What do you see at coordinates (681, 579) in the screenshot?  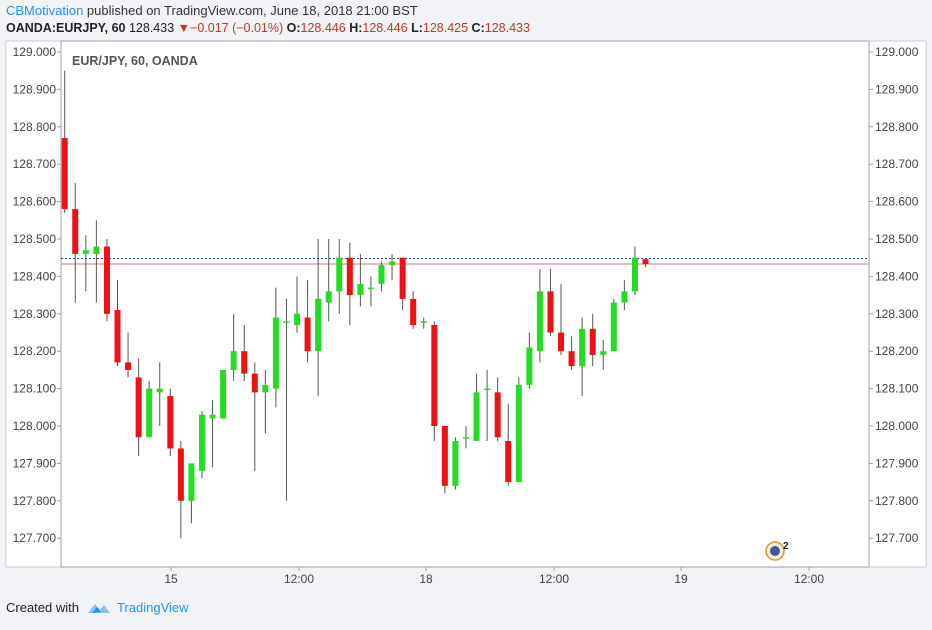 I see `x-tick-label: 19` at bounding box center [681, 579].